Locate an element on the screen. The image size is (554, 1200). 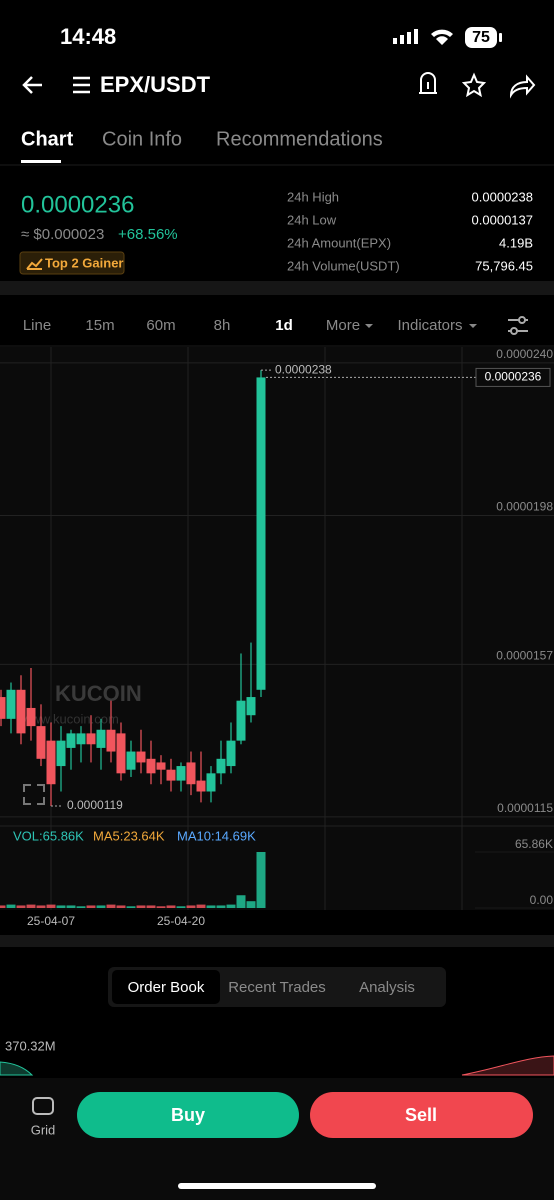
change: +68.56% is located at coordinates (148, 234).